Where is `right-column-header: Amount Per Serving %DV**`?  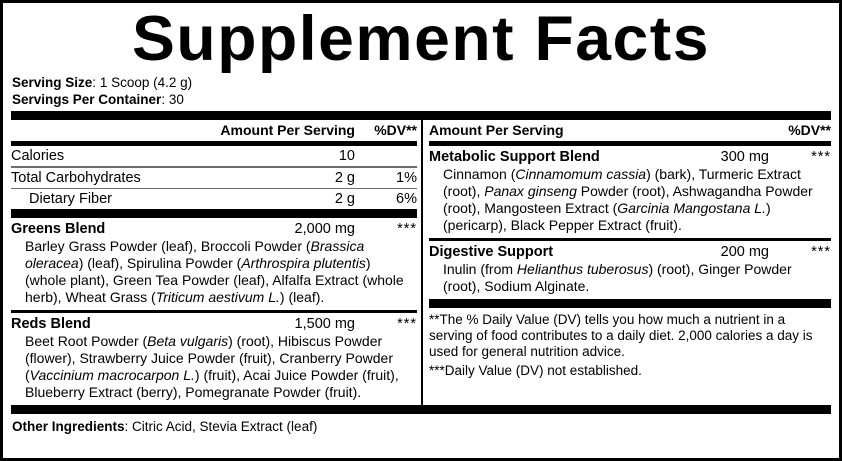 right-column-header: Amount Per Serving %DV** is located at coordinates (630, 130).